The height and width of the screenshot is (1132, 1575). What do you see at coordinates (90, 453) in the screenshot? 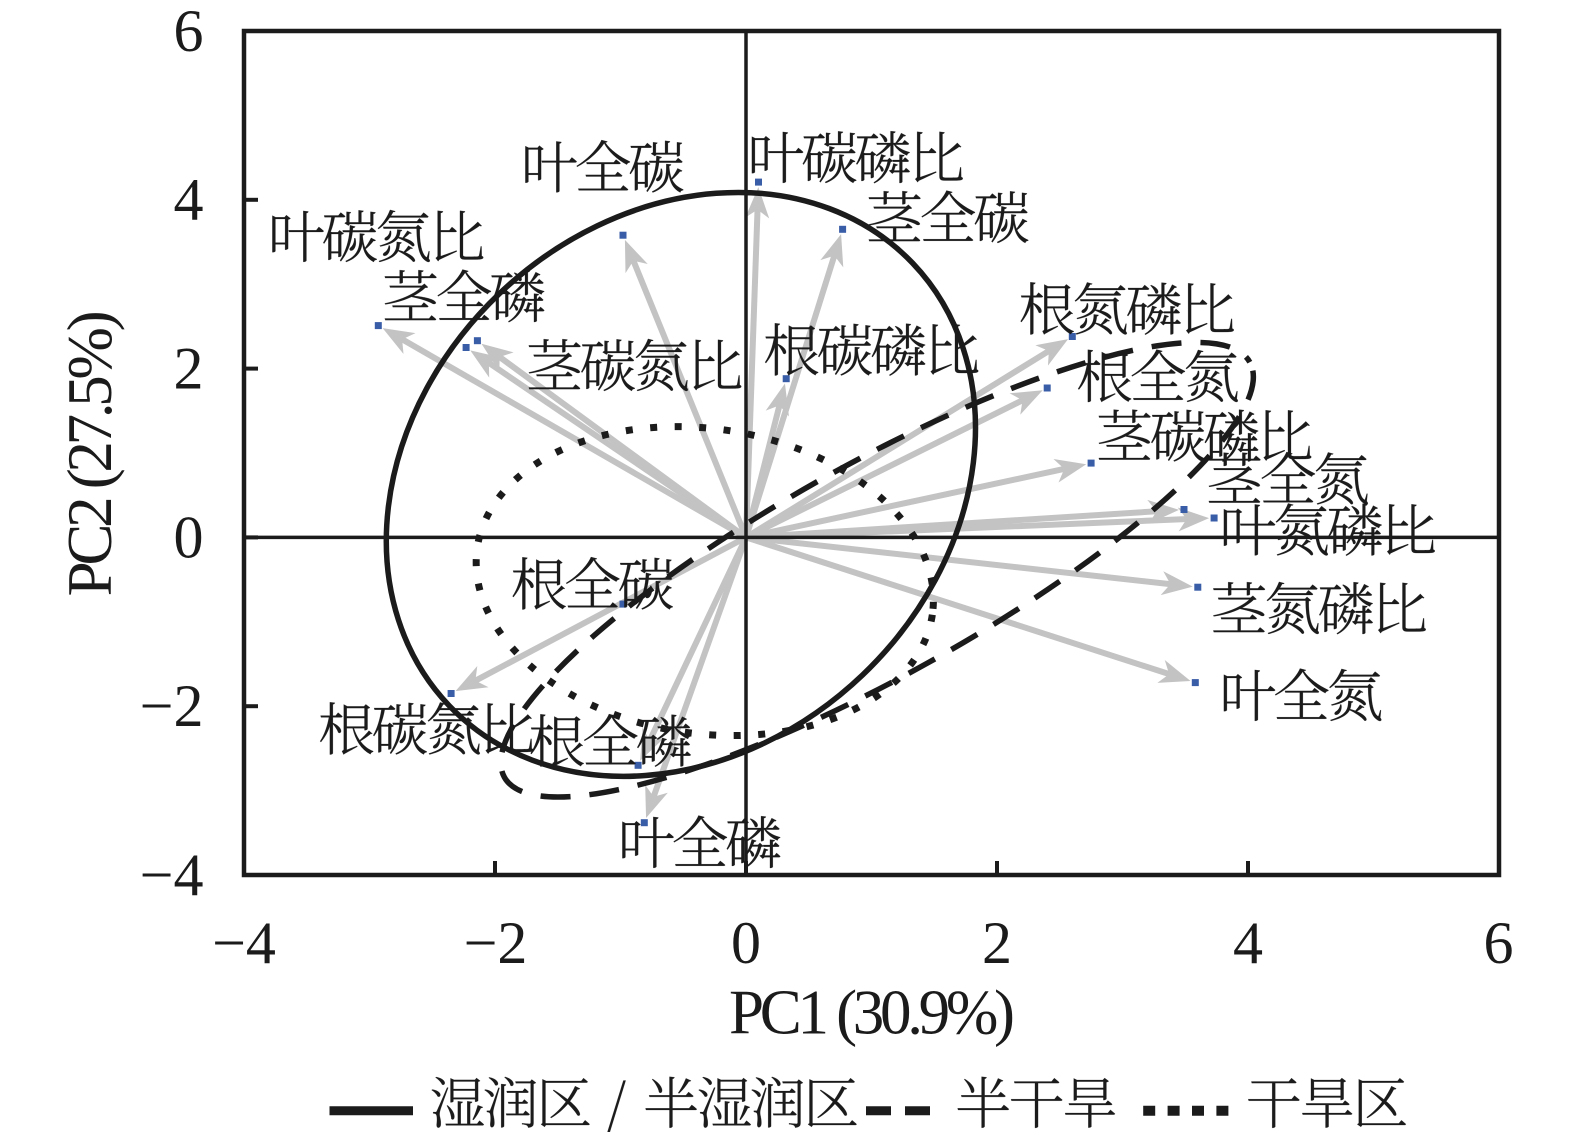
I see `svg-text: PC2 (27.5%)` at bounding box center [90, 453].